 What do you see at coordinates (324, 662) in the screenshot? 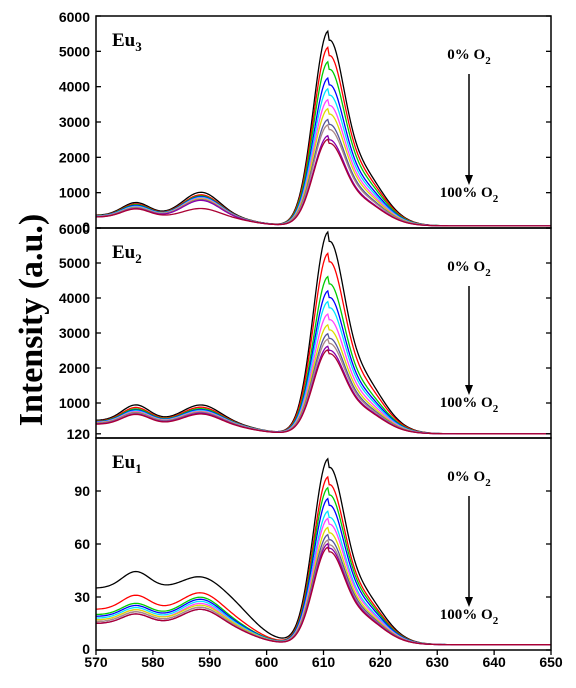
I see `x-tick-label: 610` at bounding box center [324, 662].